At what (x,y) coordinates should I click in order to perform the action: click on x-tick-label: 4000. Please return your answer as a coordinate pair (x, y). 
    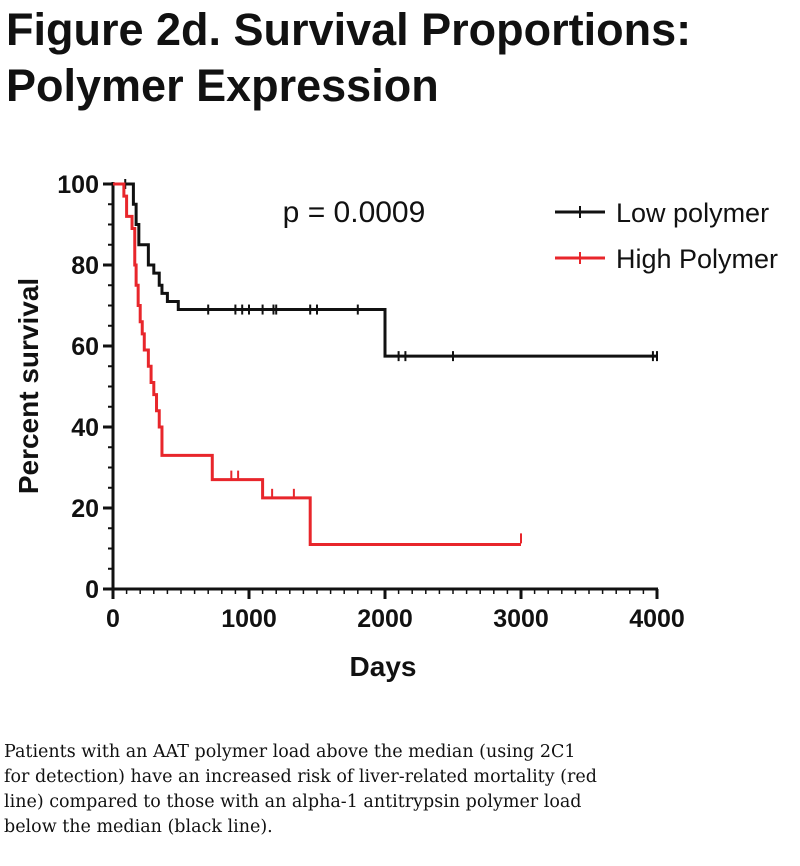
    Looking at the image, I should click on (657, 619).